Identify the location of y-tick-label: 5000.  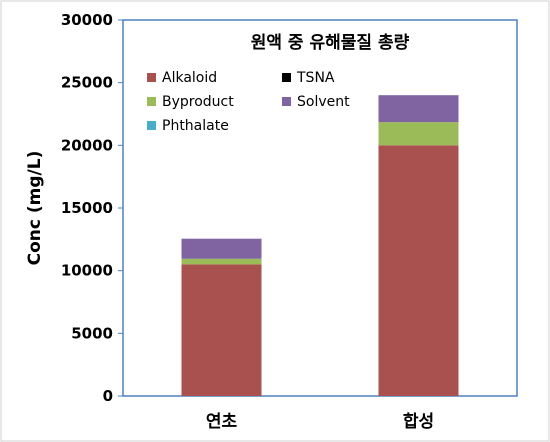
(92, 333).